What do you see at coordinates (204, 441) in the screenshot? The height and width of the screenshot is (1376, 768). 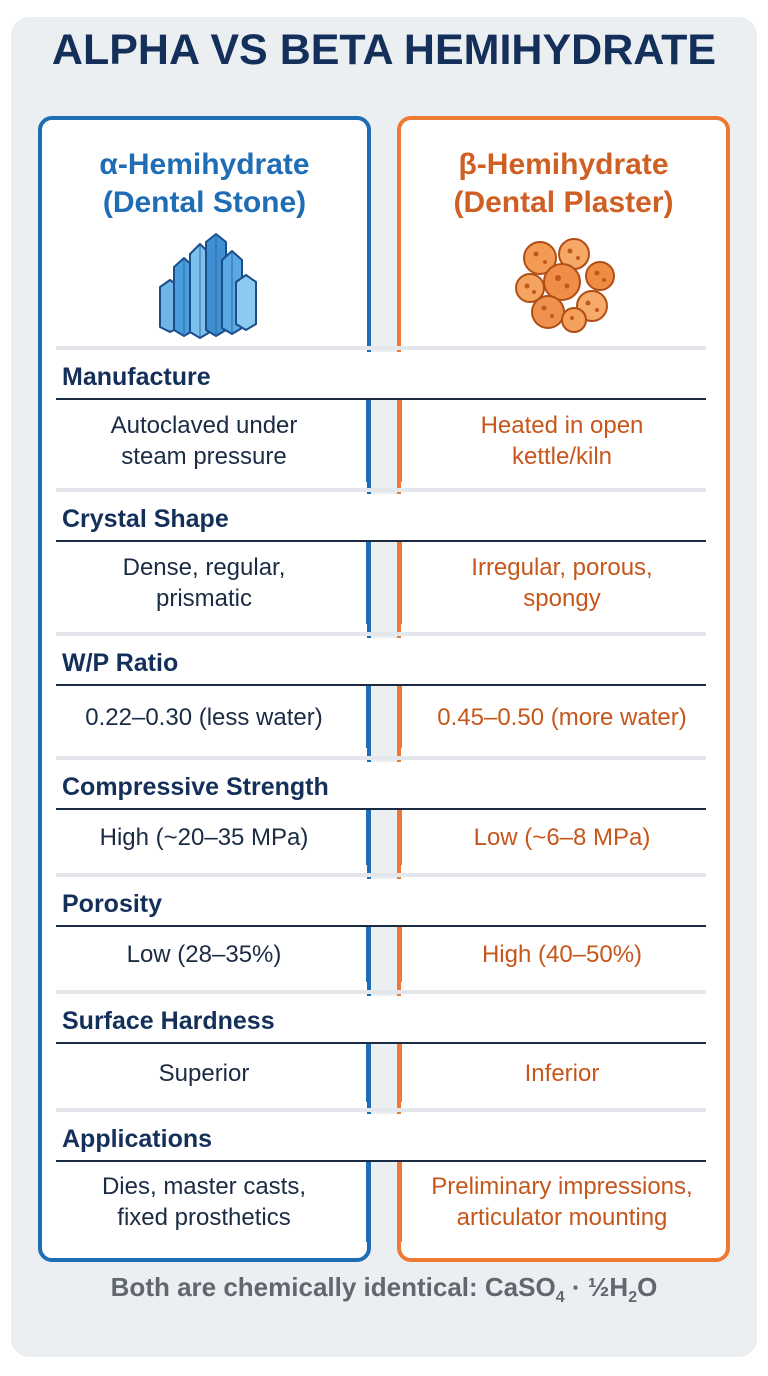 I see `alpha-cell: Autoclaved under steam pressure` at bounding box center [204, 441].